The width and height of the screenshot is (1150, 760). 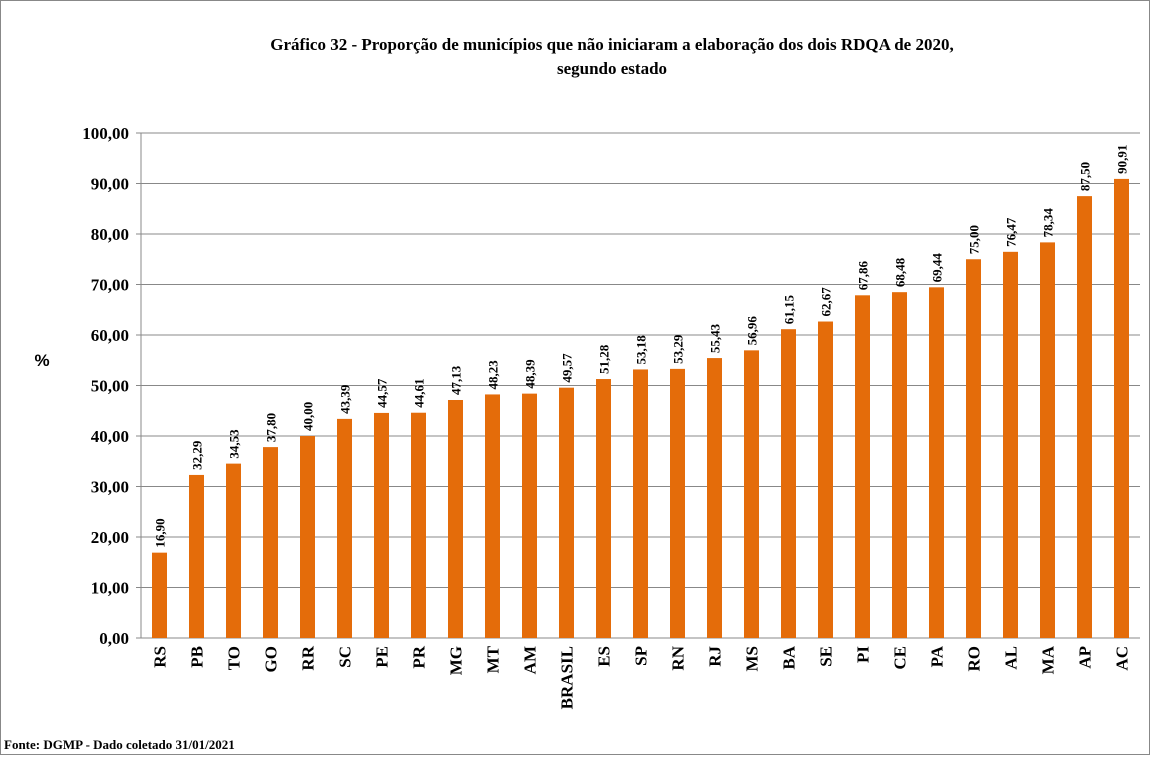 What do you see at coordinates (382, 393) in the screenshot?
I see `value-label: 44,57` at bounding box center [382, 393].